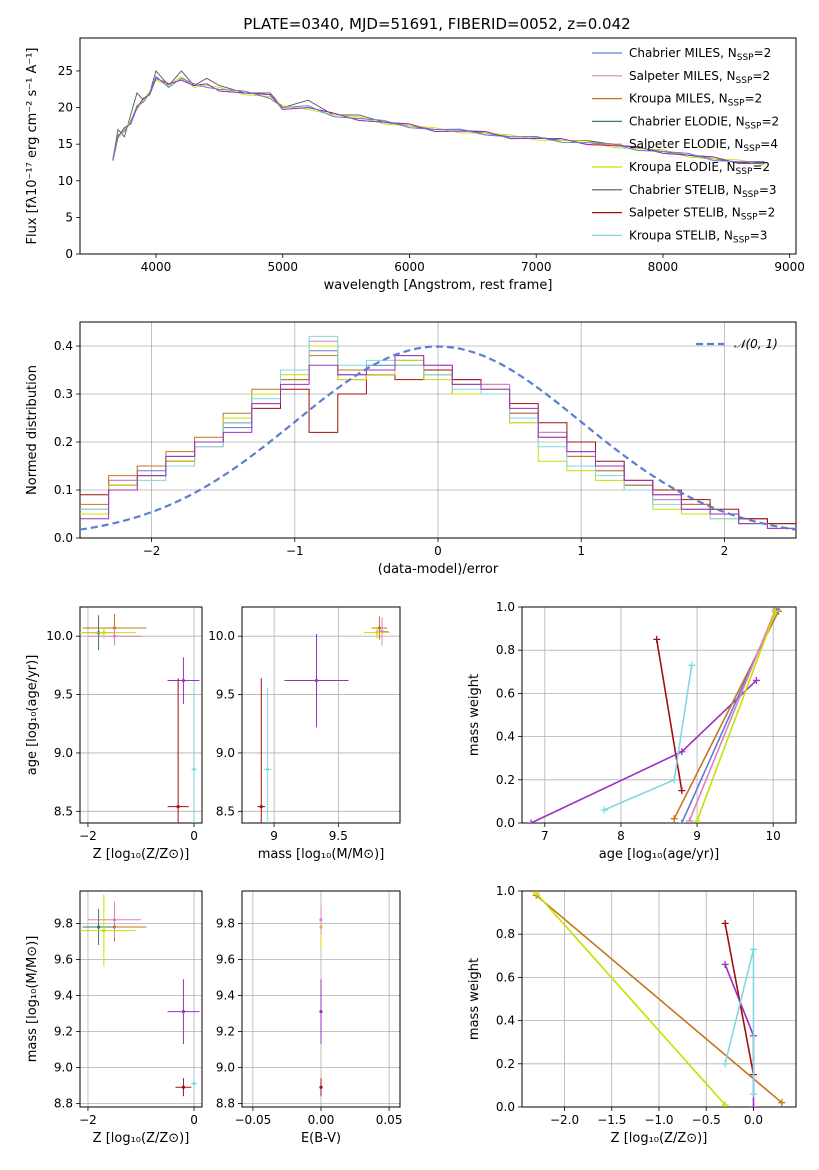  I want to click on x-tick-label: −0.5, so click(706, 1120).